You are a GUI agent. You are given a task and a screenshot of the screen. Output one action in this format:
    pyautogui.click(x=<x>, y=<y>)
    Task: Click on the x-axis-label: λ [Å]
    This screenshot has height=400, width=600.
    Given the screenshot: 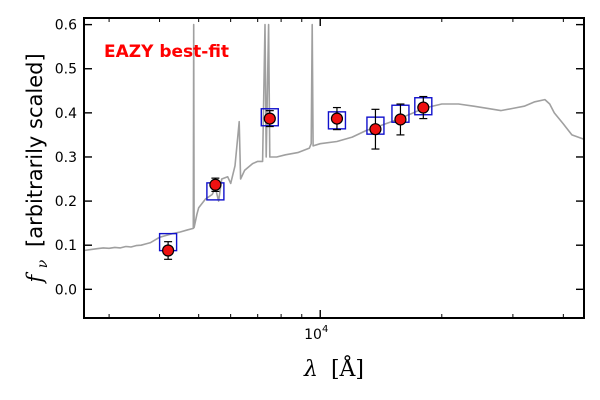 What is the action you would take?
    pyautogui.click(x=333, y=368)
    